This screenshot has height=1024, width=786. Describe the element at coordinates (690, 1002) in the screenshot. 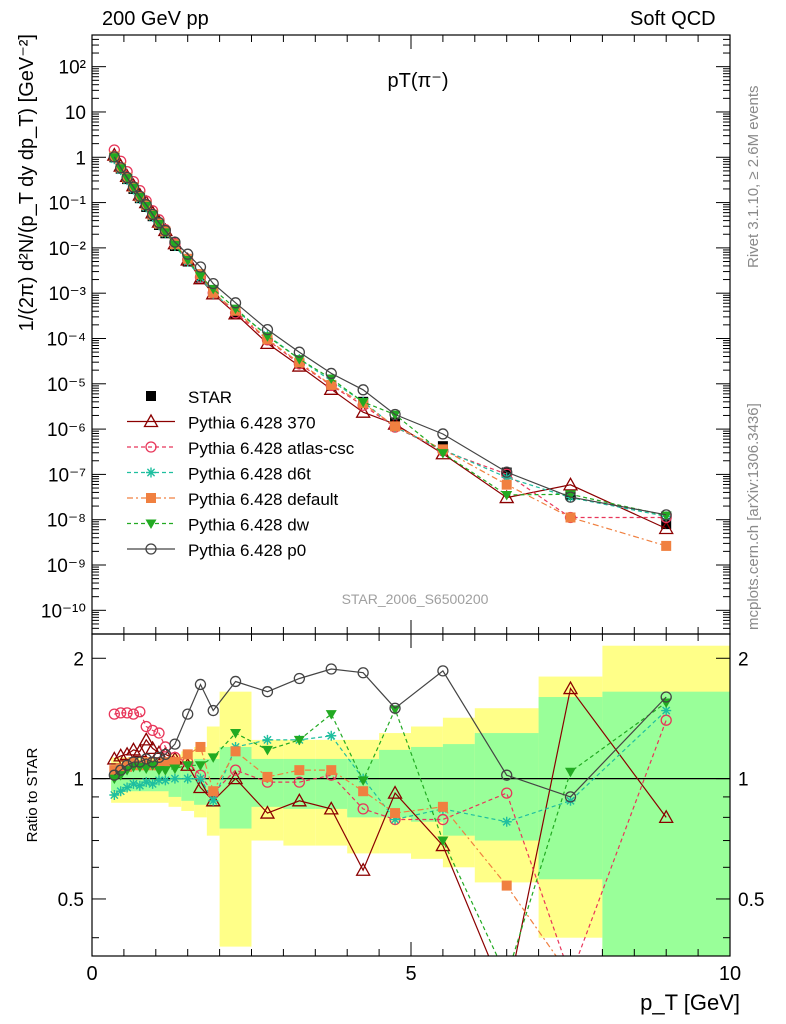

I see `x-axis-label: p_T [GeV]` at that location.